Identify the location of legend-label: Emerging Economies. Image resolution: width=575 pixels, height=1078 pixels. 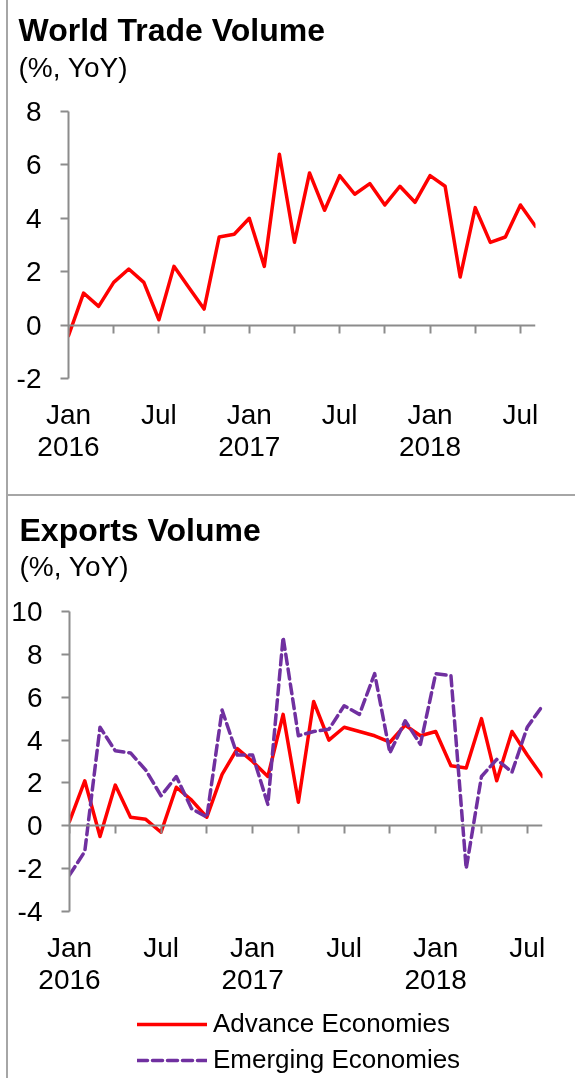
(337, 1059).